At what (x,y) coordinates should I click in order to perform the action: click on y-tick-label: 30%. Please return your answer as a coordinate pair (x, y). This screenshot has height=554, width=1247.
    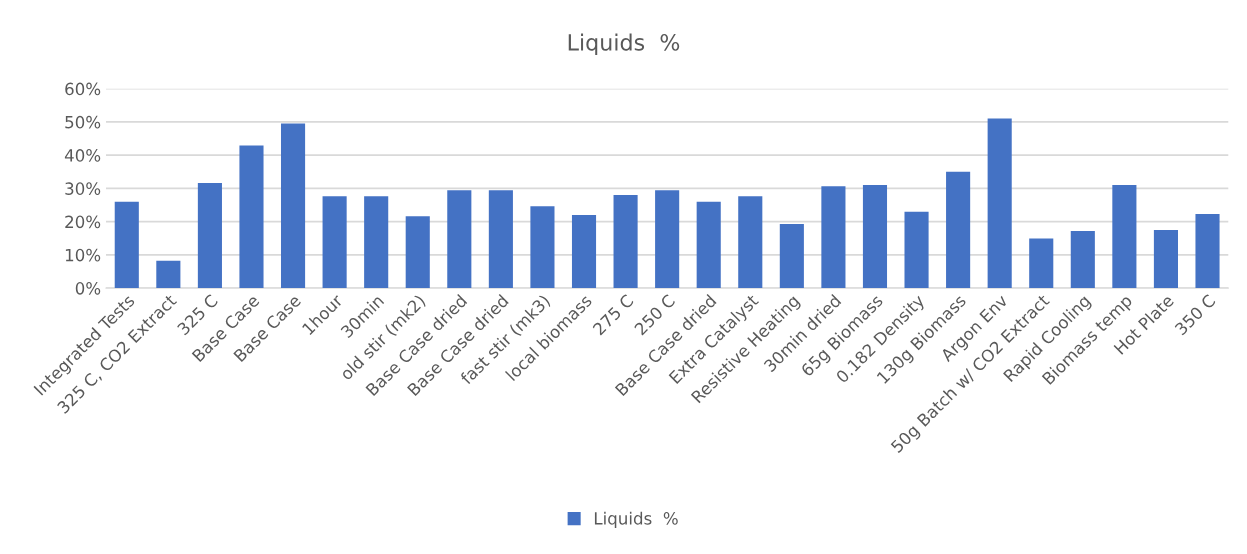
    Looking at the image, I should click on (83, 188).